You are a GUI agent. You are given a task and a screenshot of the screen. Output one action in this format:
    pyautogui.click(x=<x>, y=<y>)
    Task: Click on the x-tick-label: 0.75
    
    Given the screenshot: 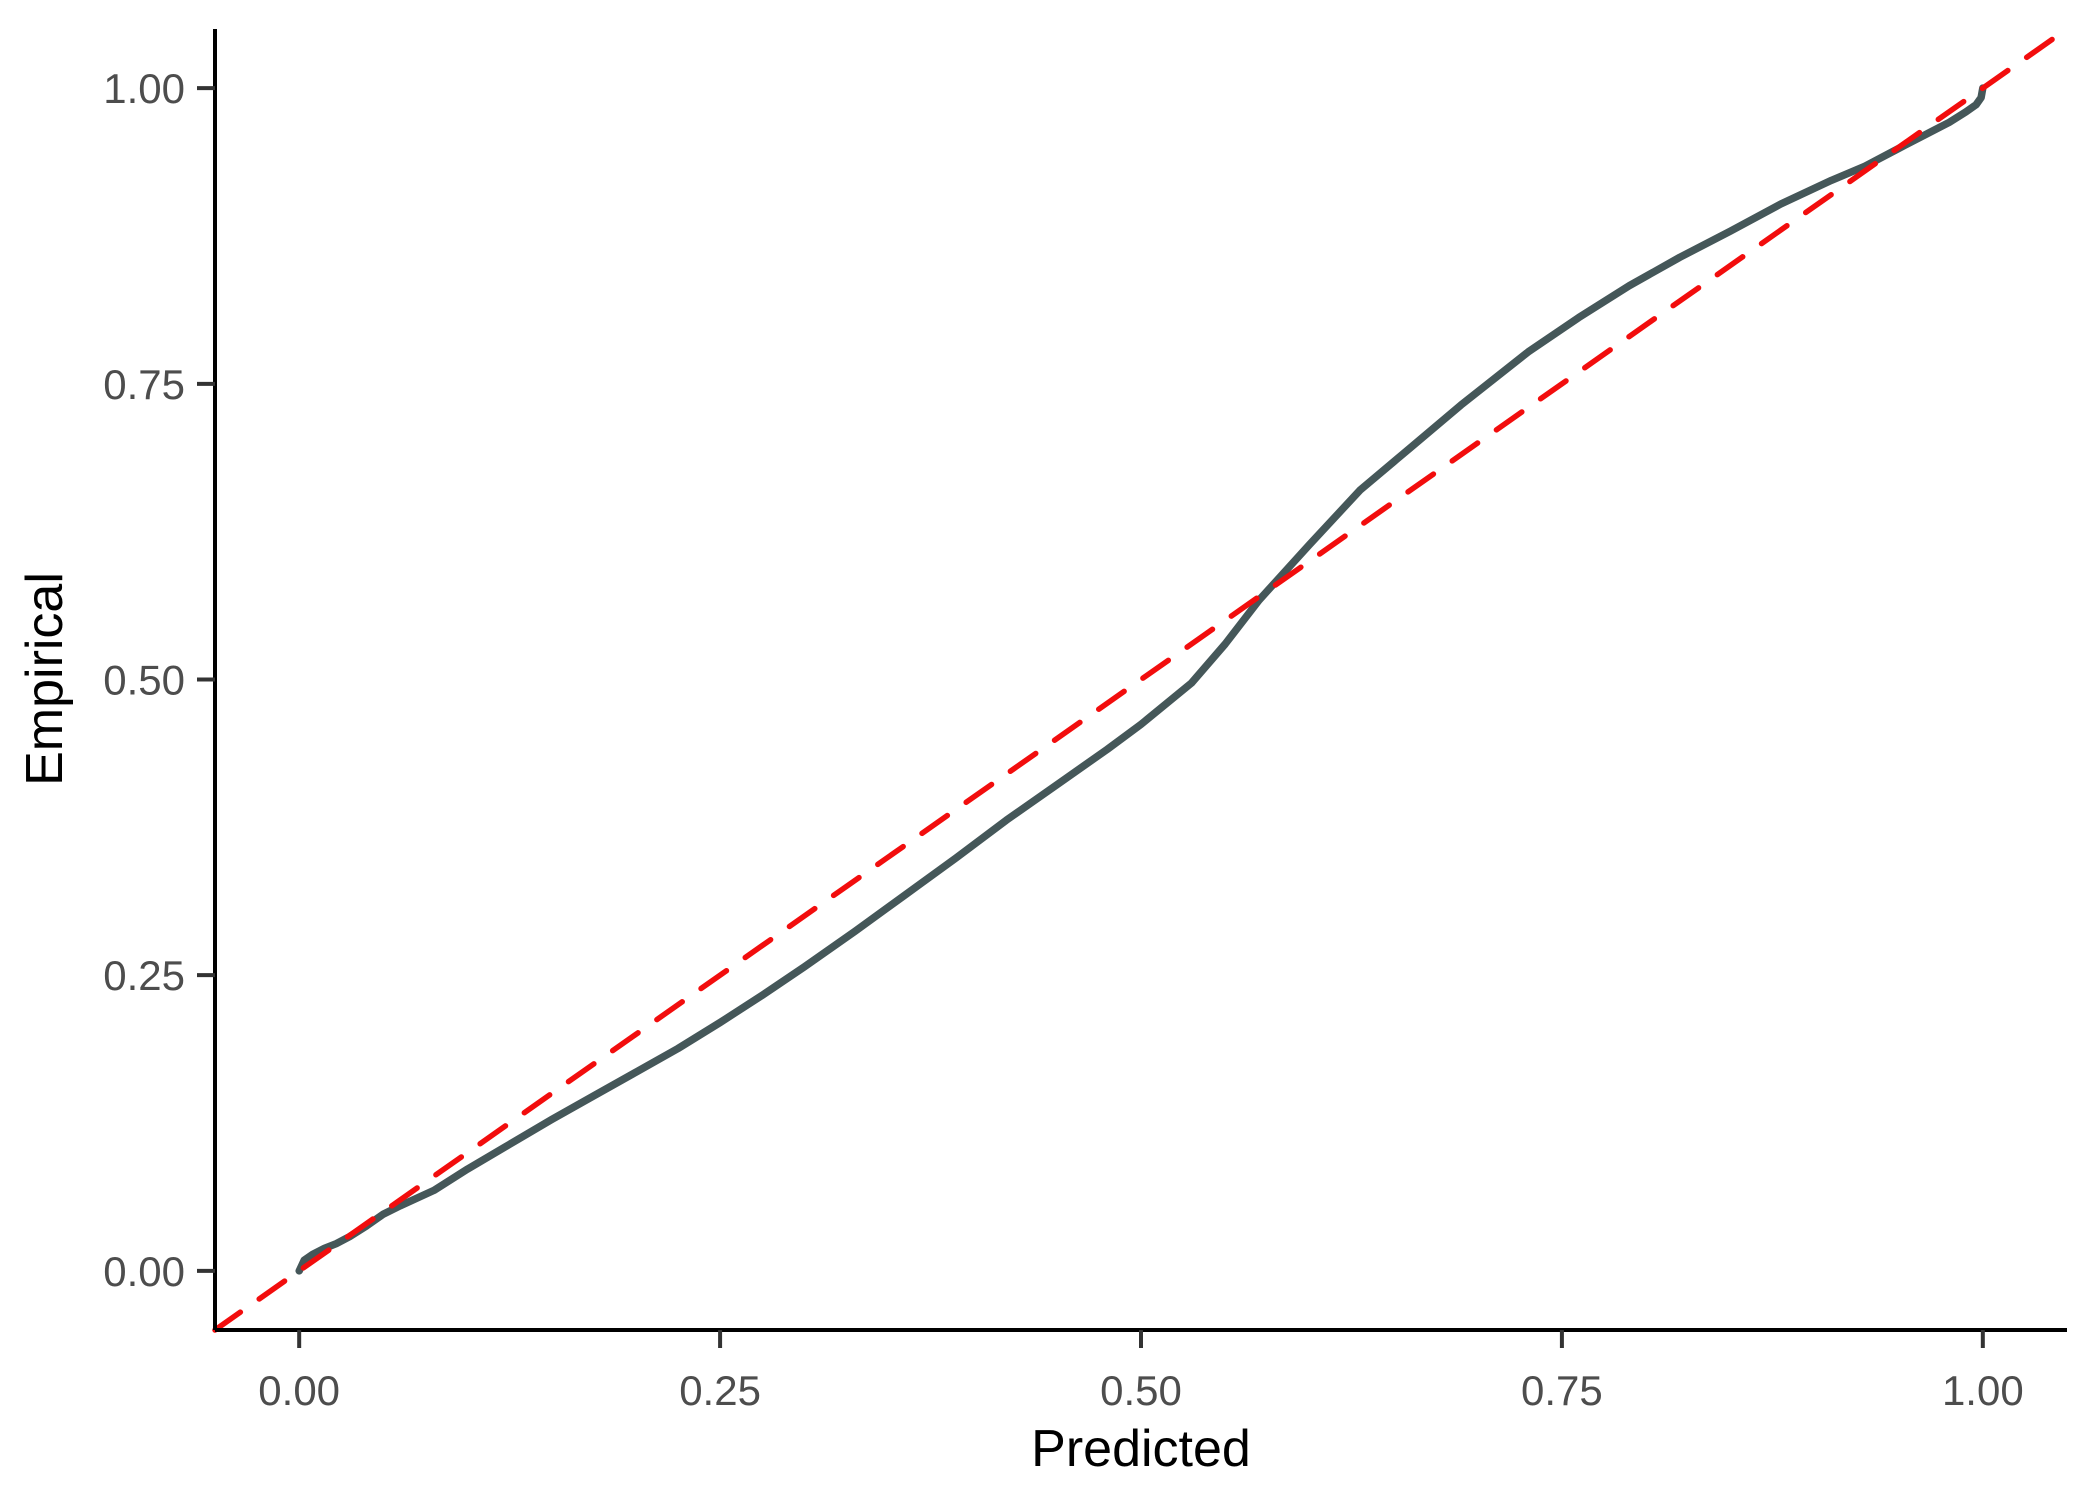 What is the action you would take?
    pyautogui.click(x=1562, y=1390)
    